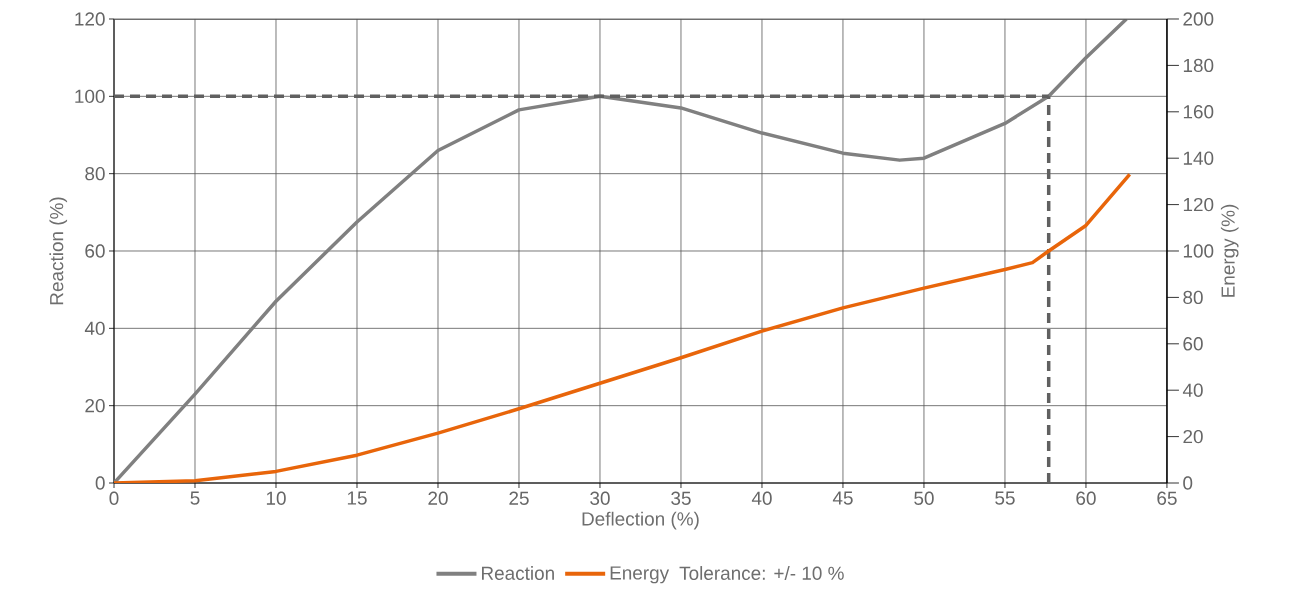  What do you see at coordinates (761, 498) in the screenshot?
I see `x-tick-label: 40` at bounding box center [761, 498].